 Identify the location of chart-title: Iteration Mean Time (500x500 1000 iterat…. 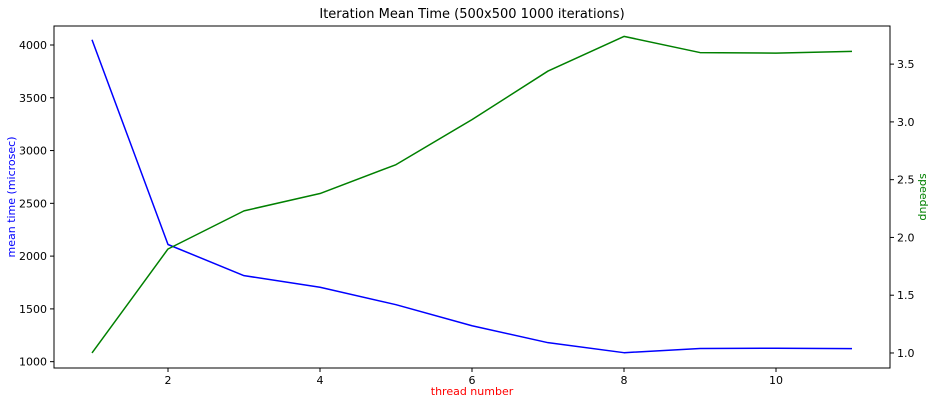
(471, 14).